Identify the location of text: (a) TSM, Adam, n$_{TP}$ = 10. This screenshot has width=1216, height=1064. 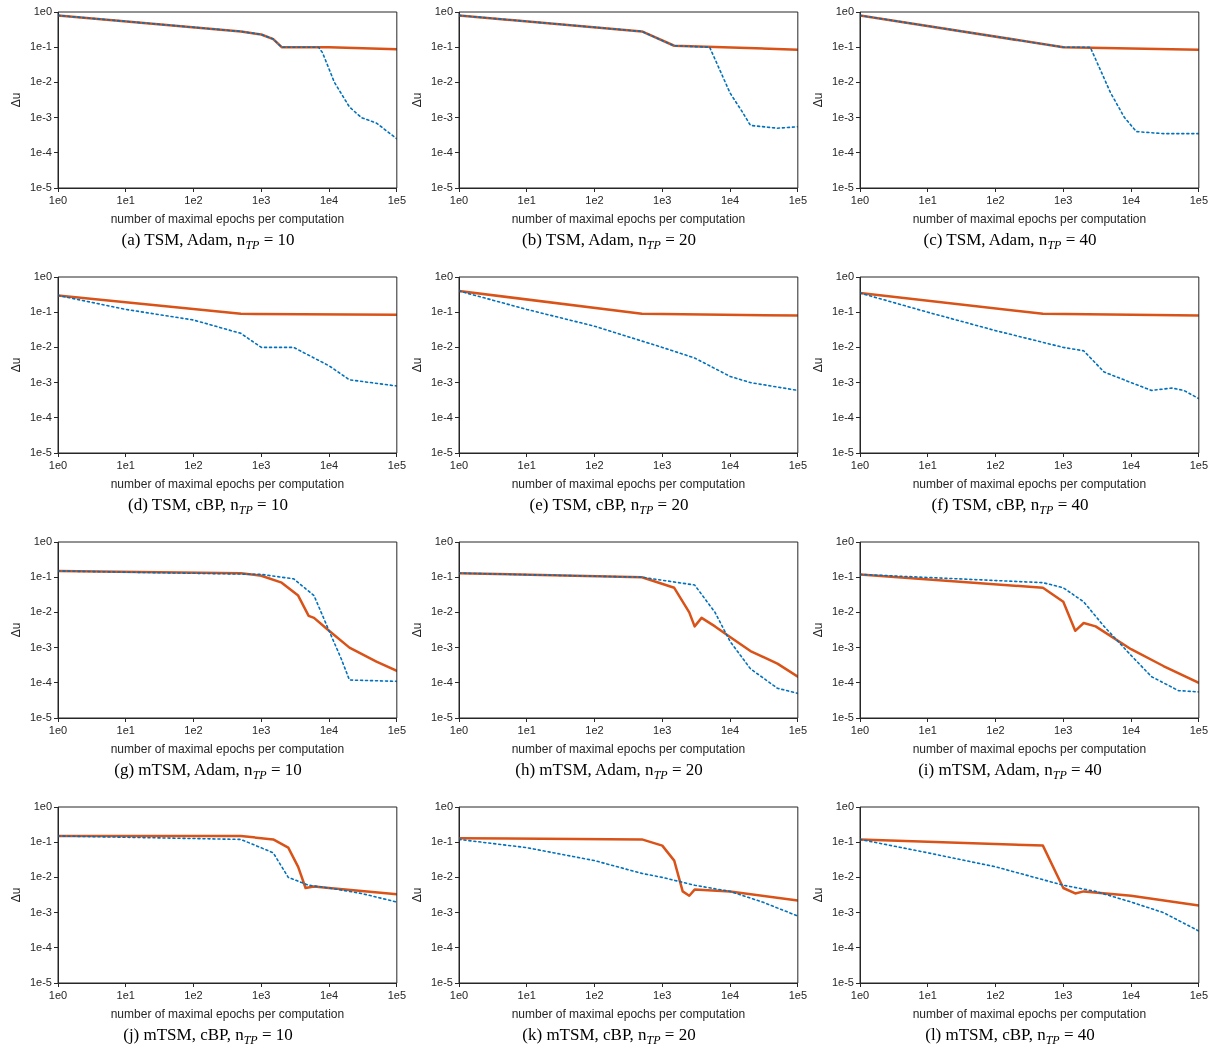
(208, 242).